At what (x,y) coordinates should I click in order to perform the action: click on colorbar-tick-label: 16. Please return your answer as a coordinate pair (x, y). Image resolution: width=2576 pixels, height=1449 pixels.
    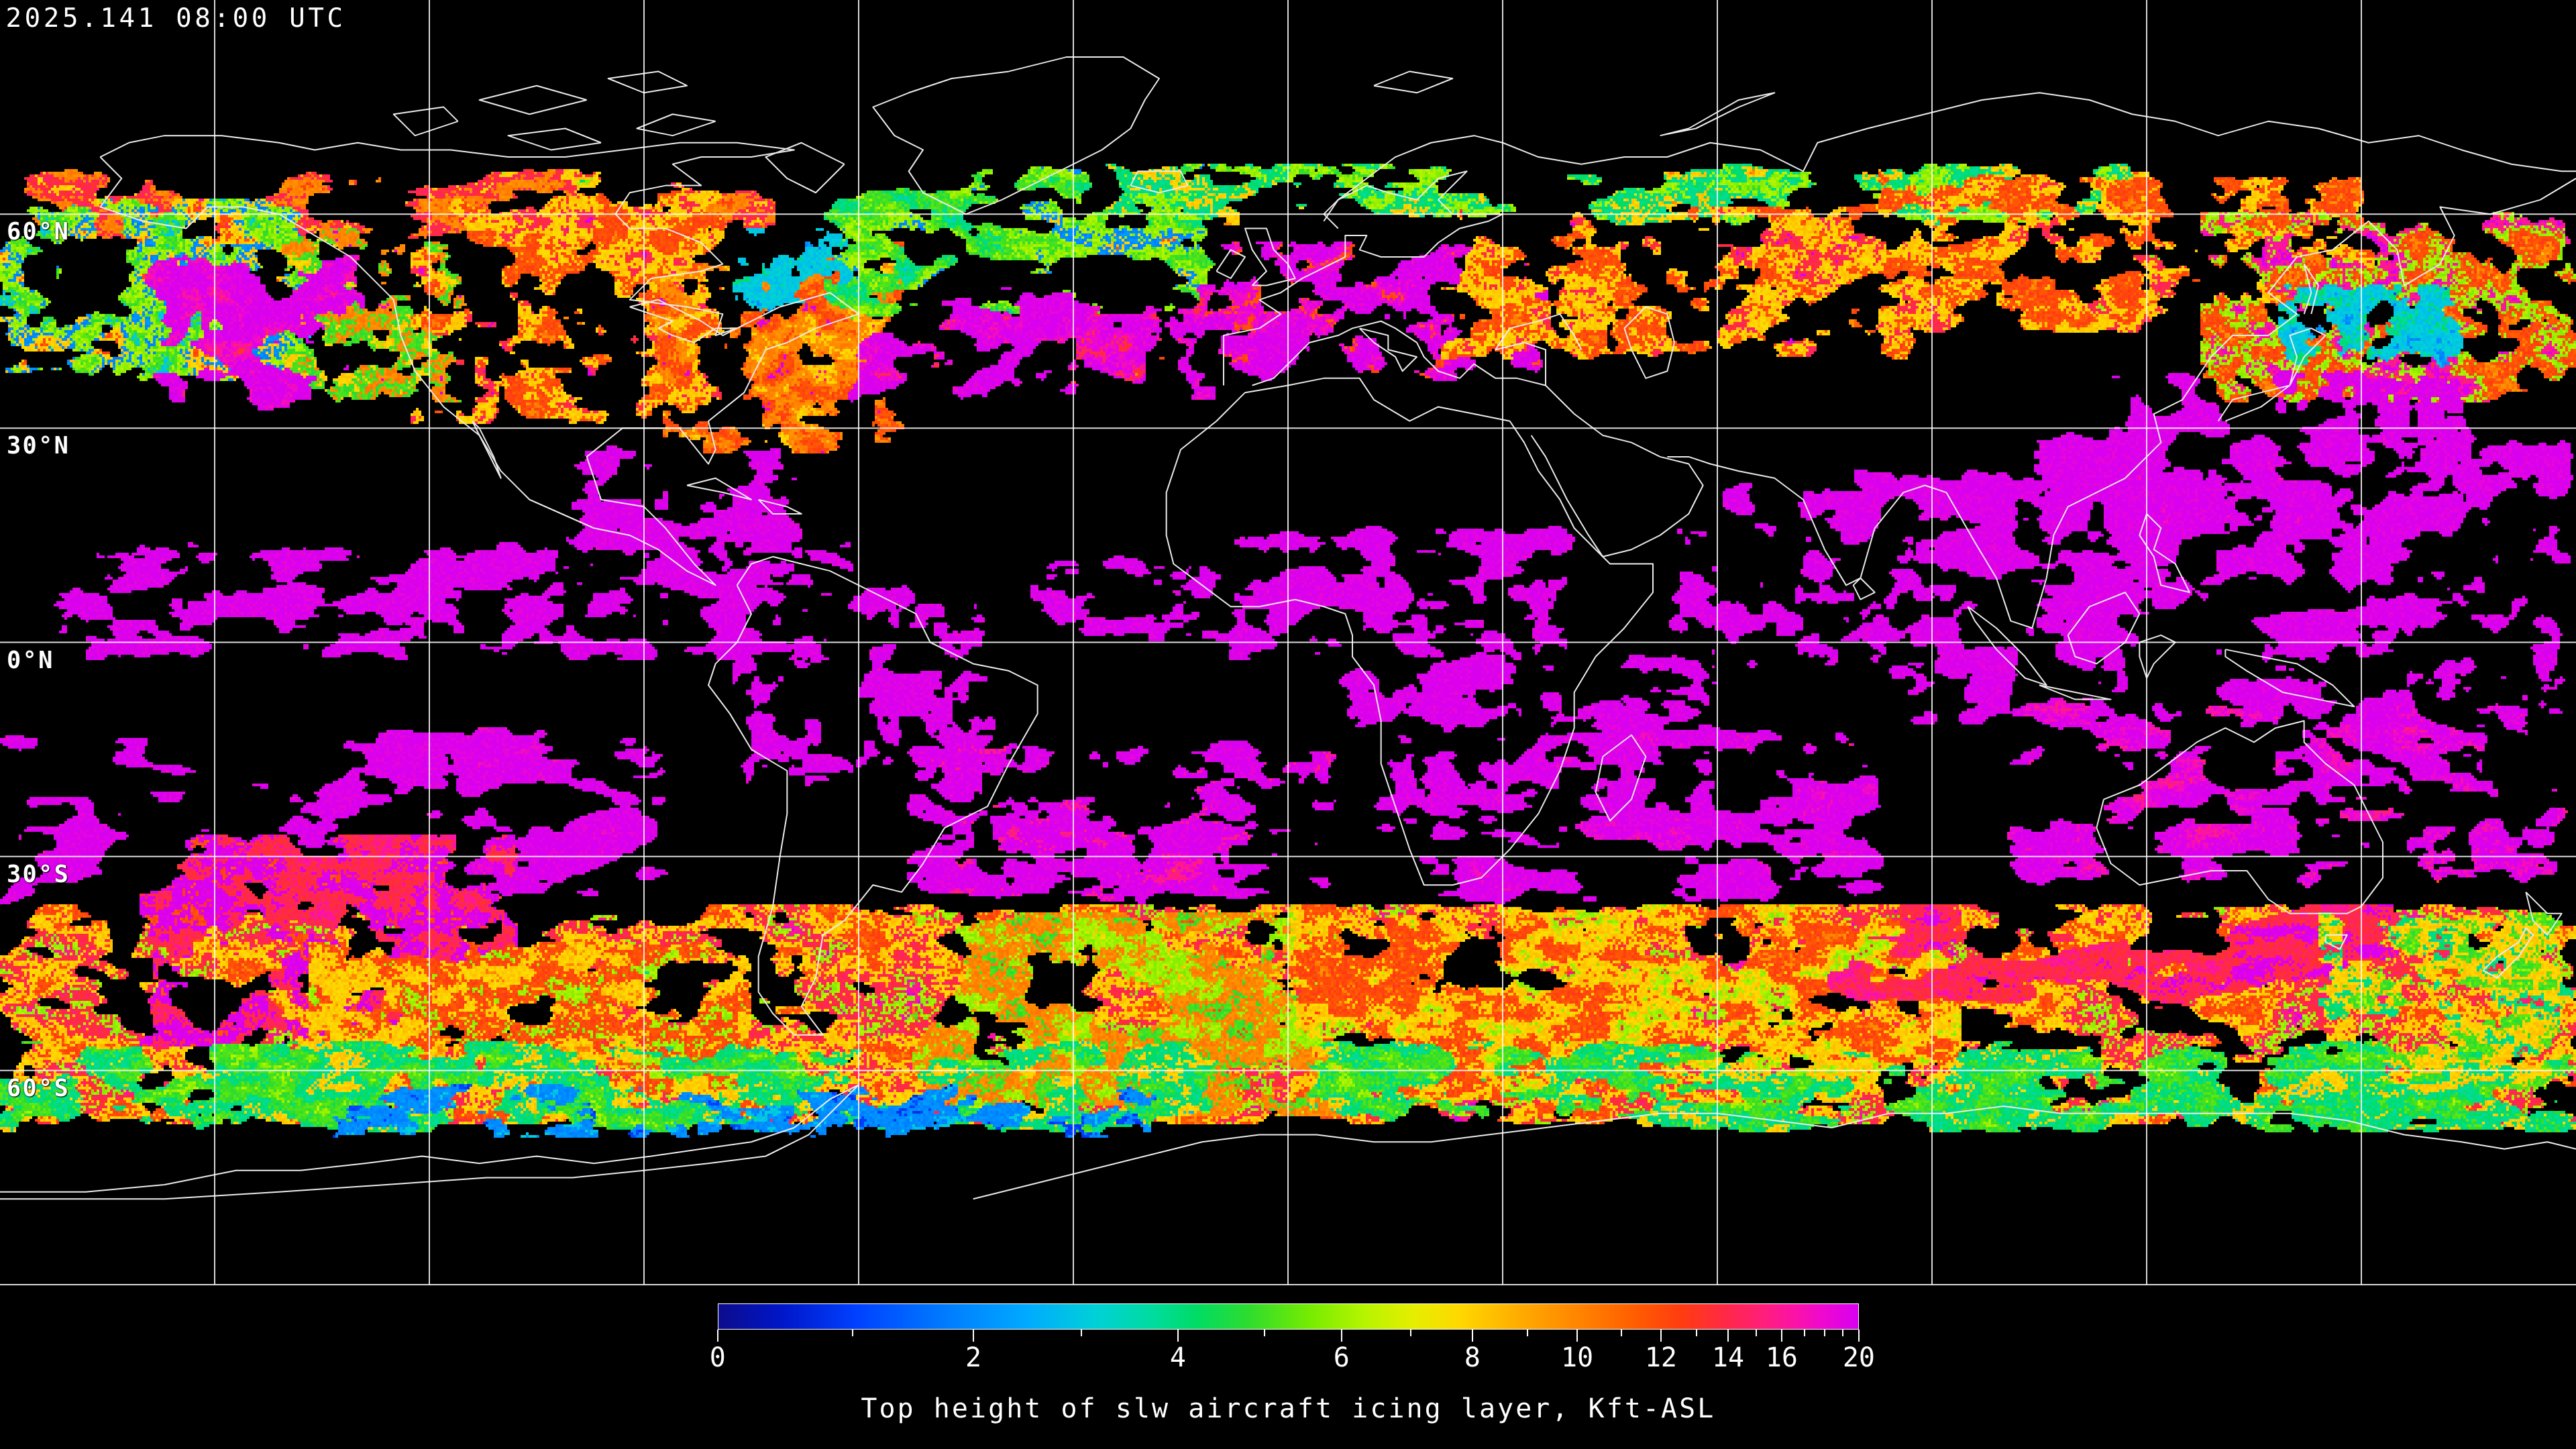
    Looking at the image, I should click on (1781, 1358).